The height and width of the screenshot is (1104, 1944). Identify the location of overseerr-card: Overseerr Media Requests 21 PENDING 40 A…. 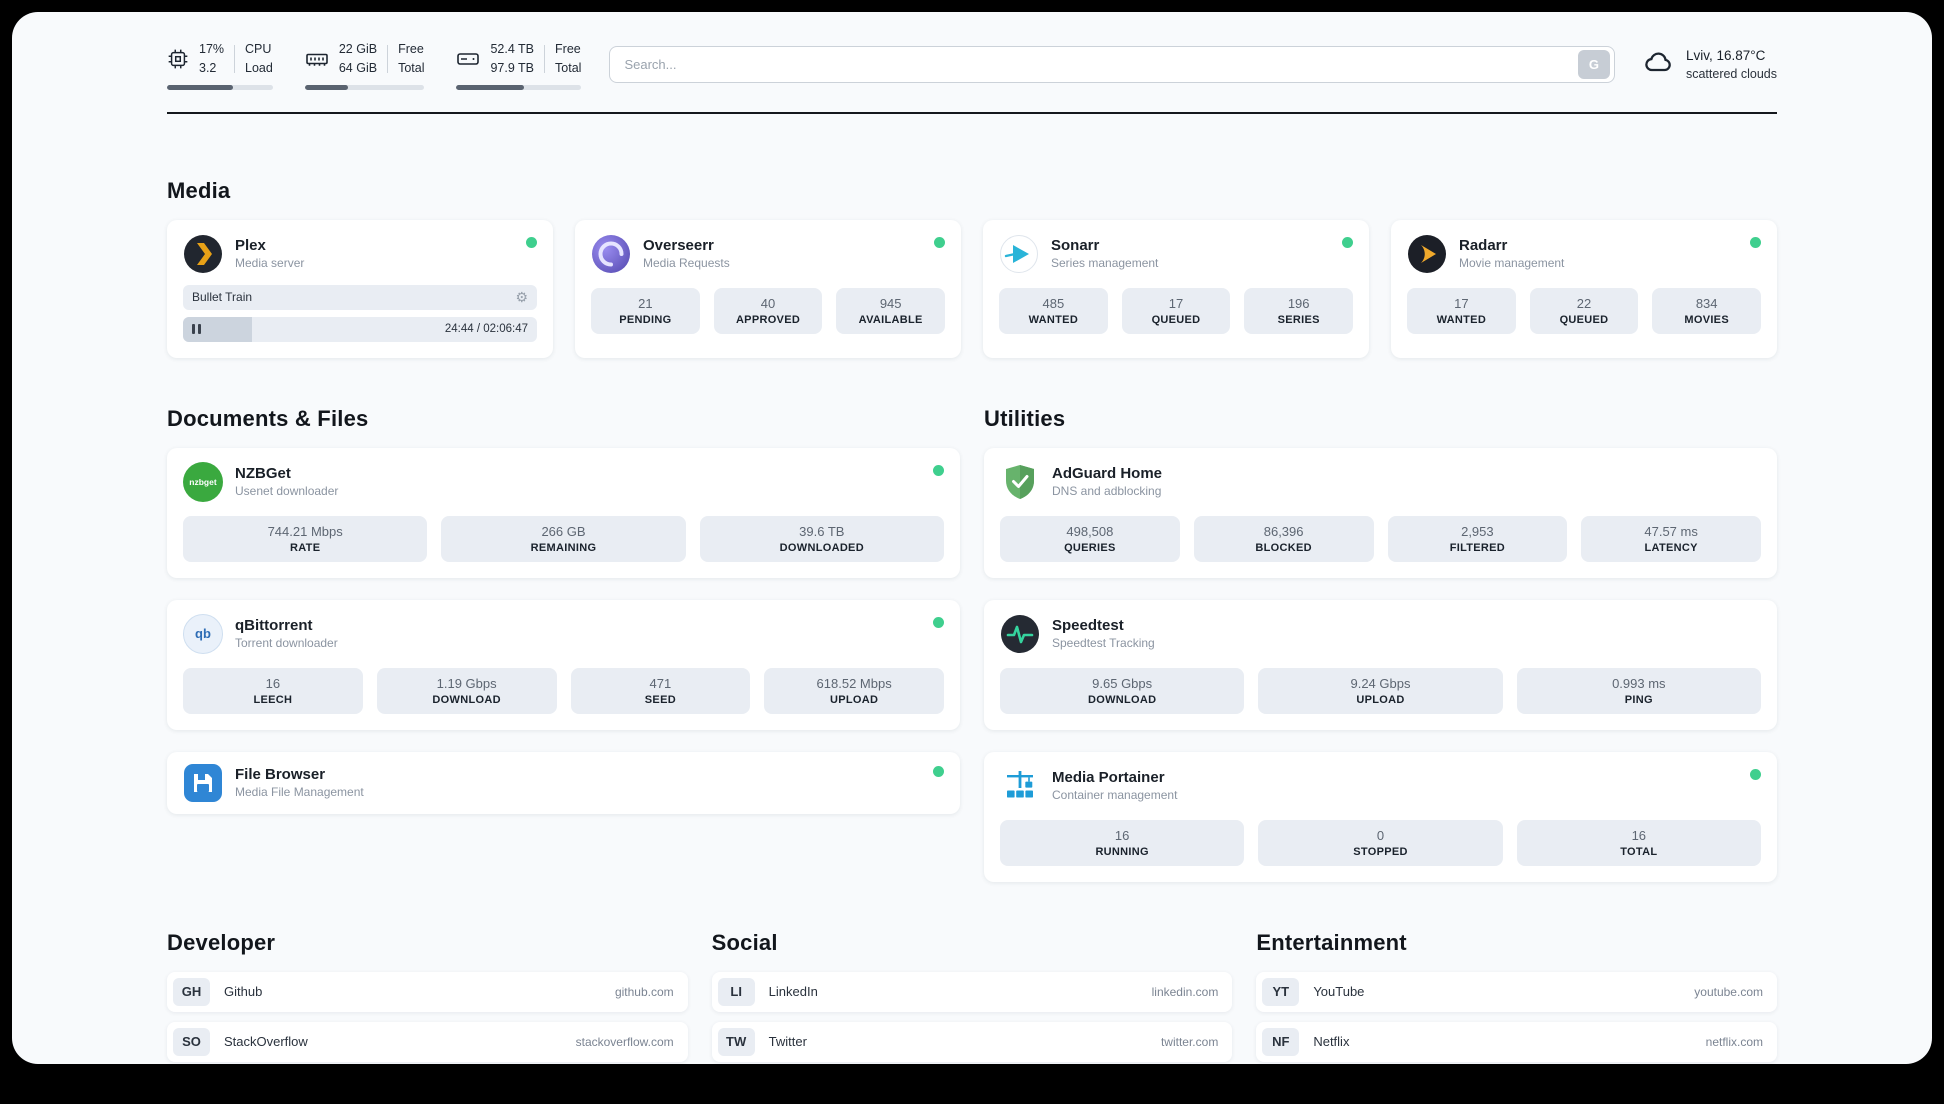
(768, 288).